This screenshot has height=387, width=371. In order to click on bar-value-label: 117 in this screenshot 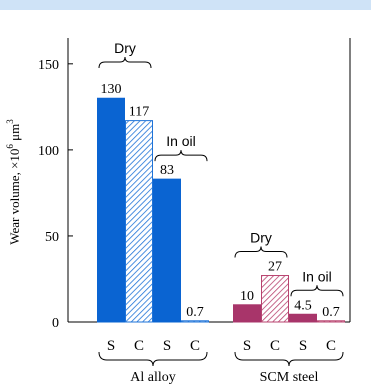, I will do `click(139, 112)`.